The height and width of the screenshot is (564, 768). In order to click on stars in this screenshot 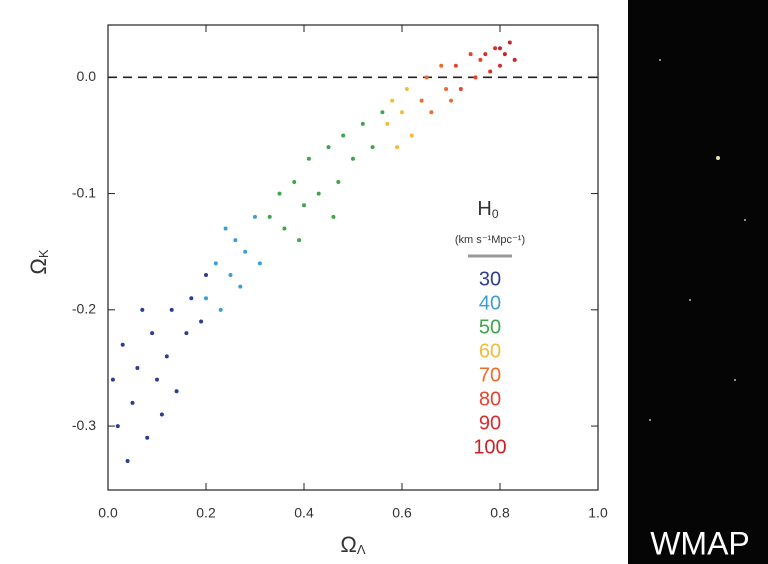, I will do `click(697, 240)`.